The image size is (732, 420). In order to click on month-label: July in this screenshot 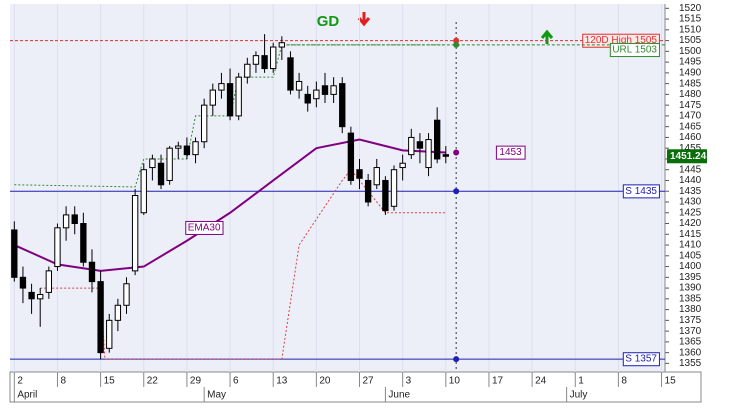, I will do `click(579, 395)`.